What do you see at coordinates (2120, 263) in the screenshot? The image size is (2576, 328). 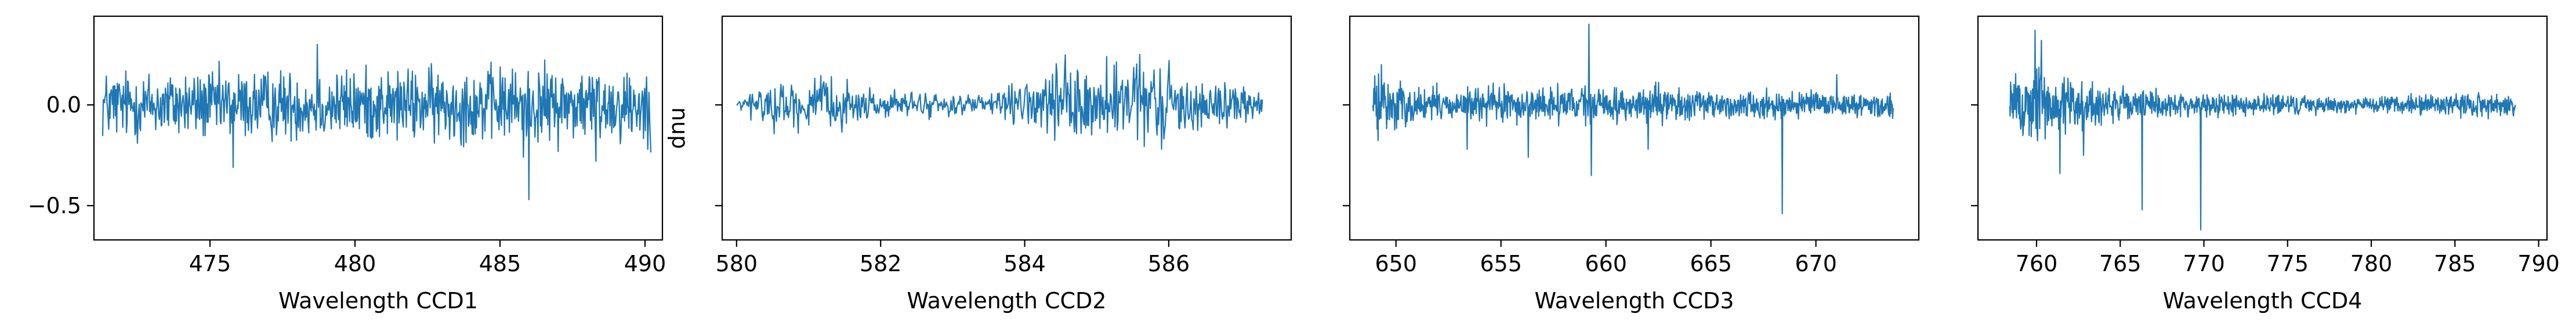 I see `x-tick-label: 765` at bounding box center [2120, 263].